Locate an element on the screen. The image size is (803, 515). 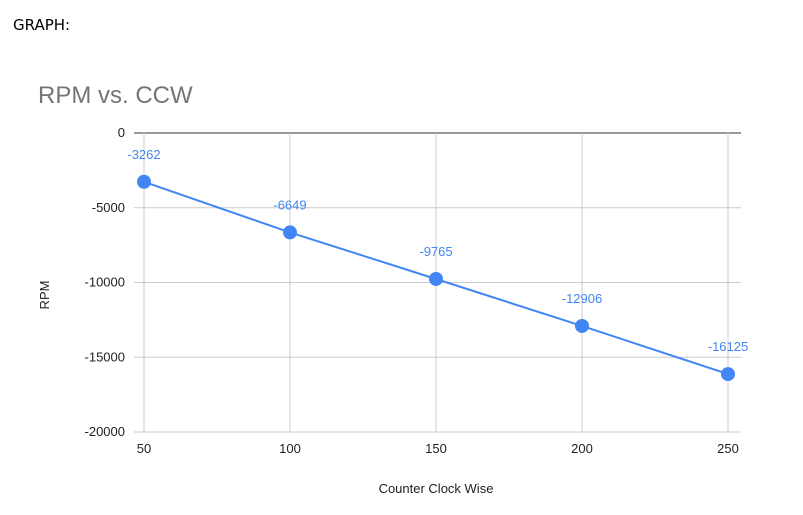
y-axis-title: RPM is located at coordinates (44, 295).